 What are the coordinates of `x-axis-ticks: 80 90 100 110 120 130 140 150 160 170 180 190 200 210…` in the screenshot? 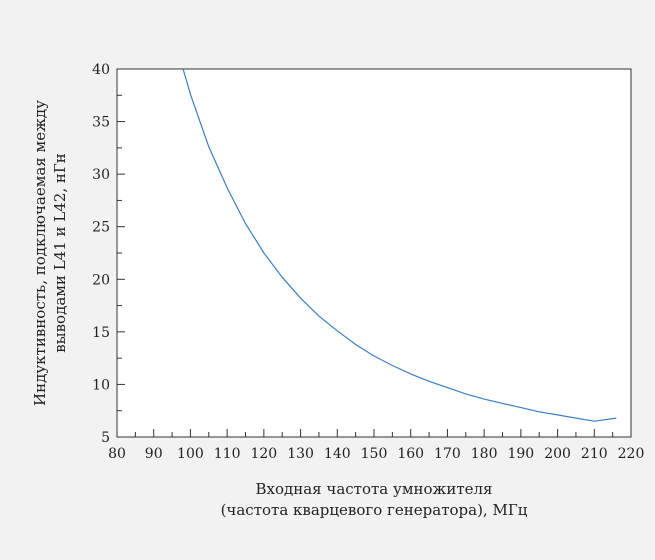 It's located at (376, 445).